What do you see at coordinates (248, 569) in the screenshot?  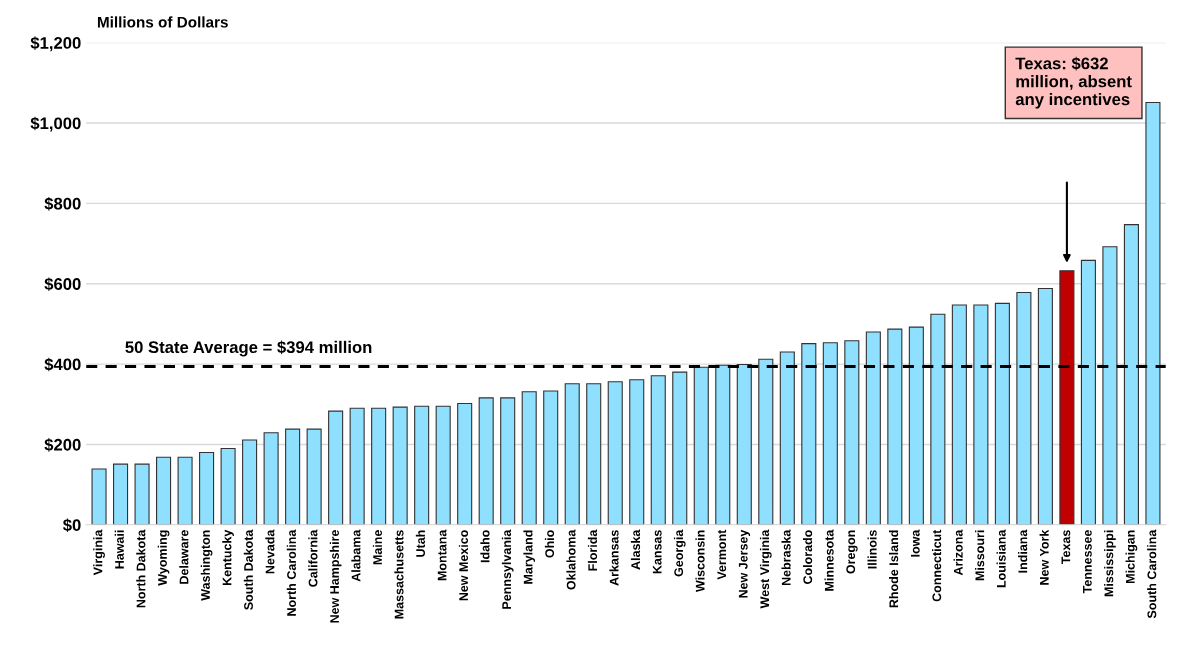 I see `x-tick-label: South Dakota` at bounding box center [248, 569].